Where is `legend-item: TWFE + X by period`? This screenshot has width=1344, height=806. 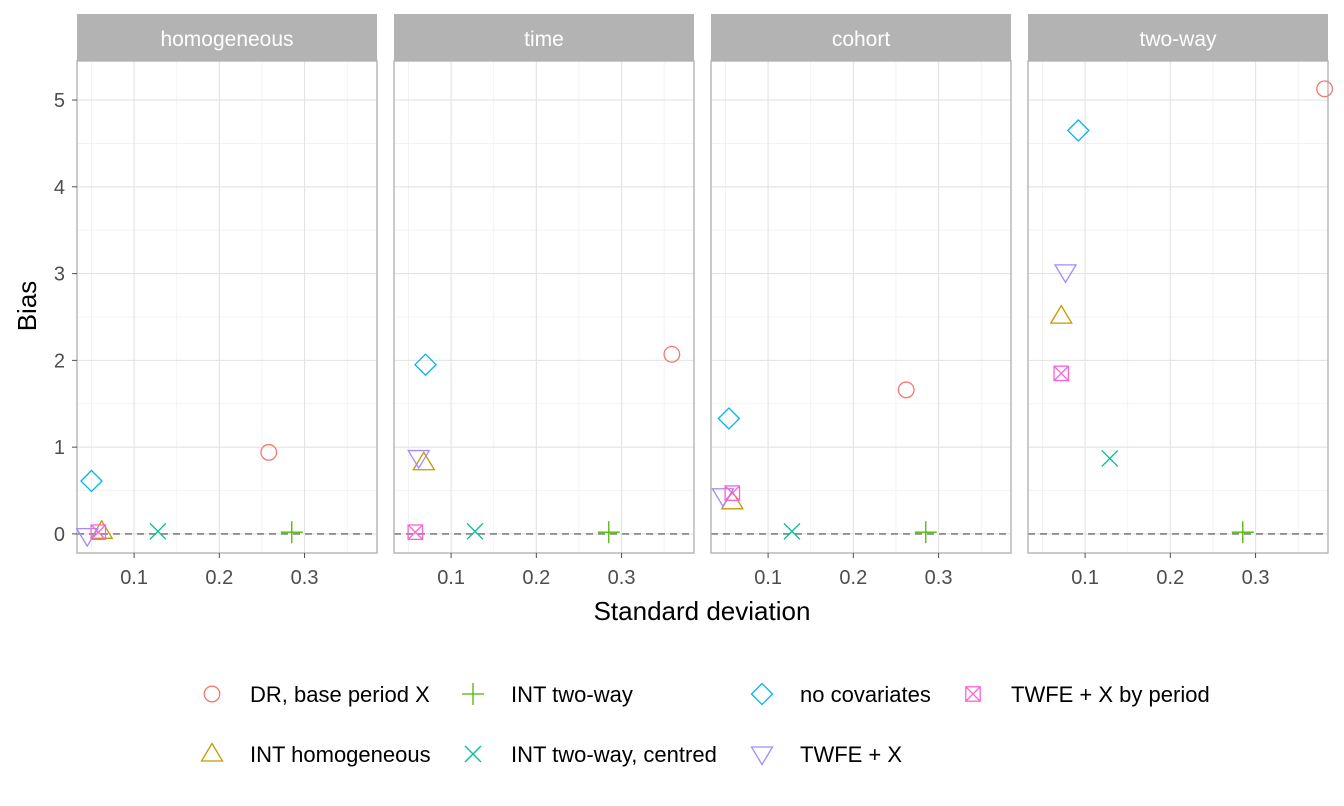 legend-item: TWFE + X by period is located at coordinates (1087, 694).